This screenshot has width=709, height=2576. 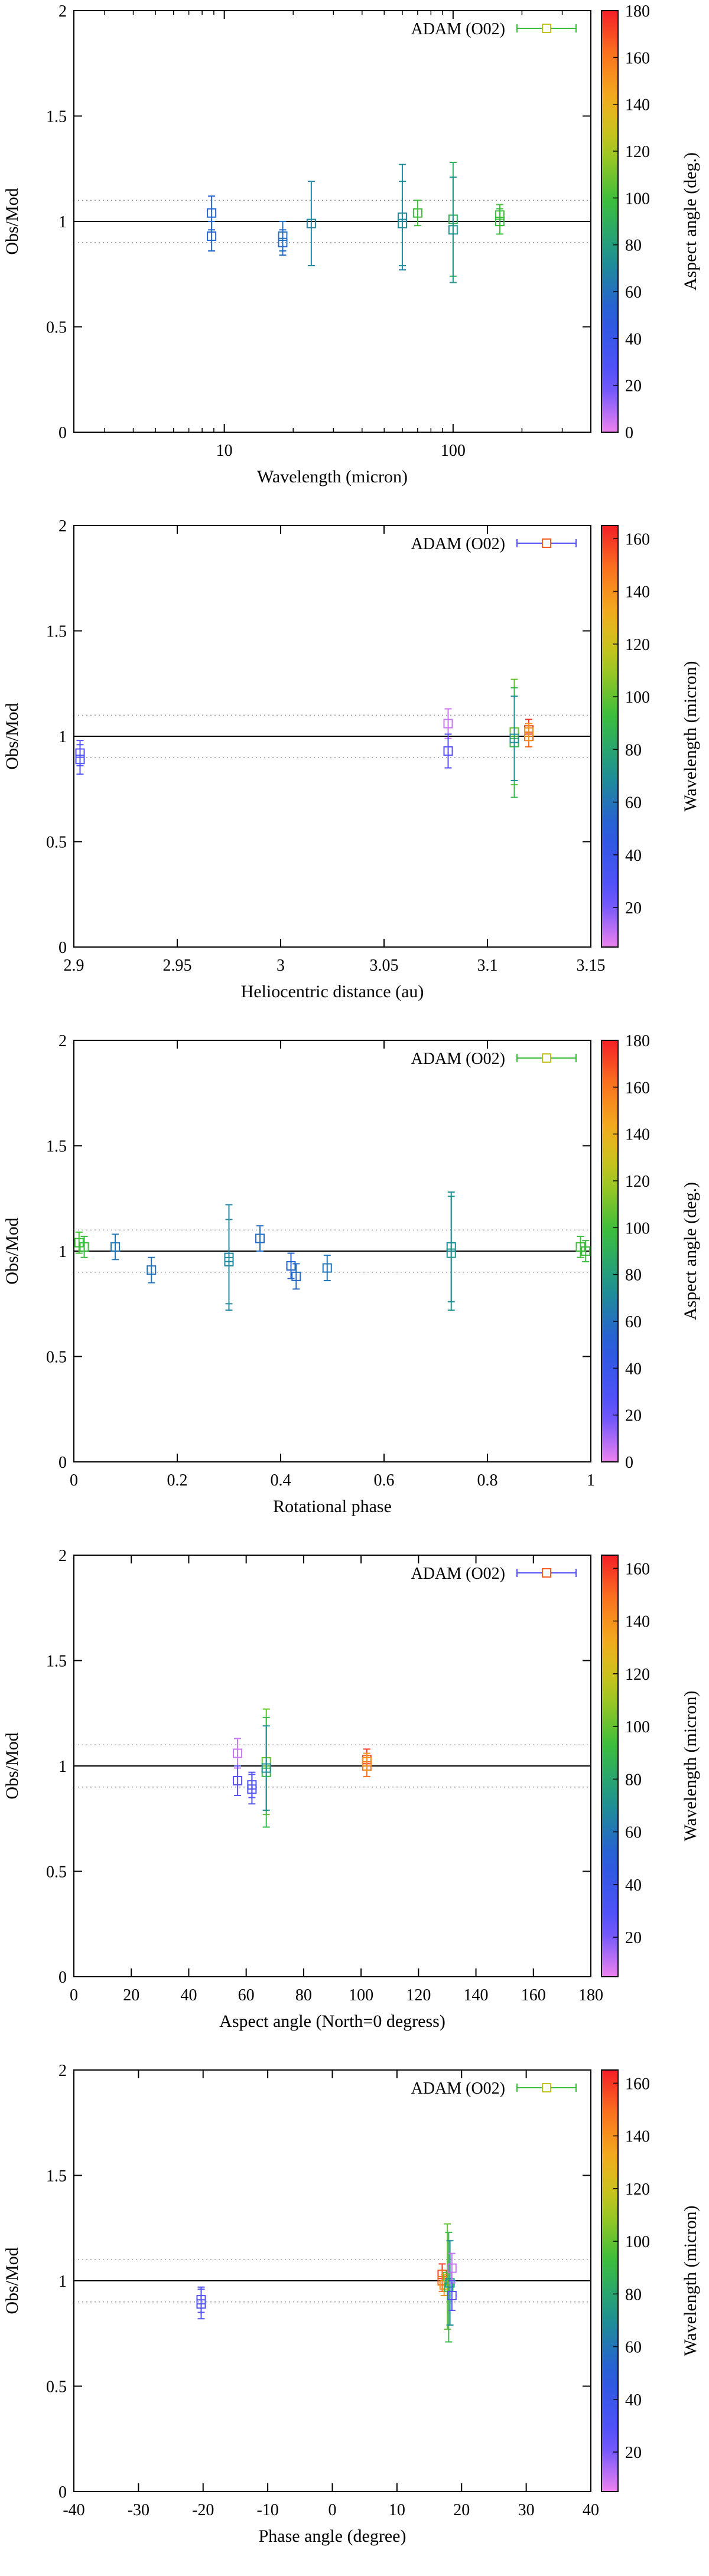 I want to click on x-tick-label: 0.6, so click(x=384, y=1480).